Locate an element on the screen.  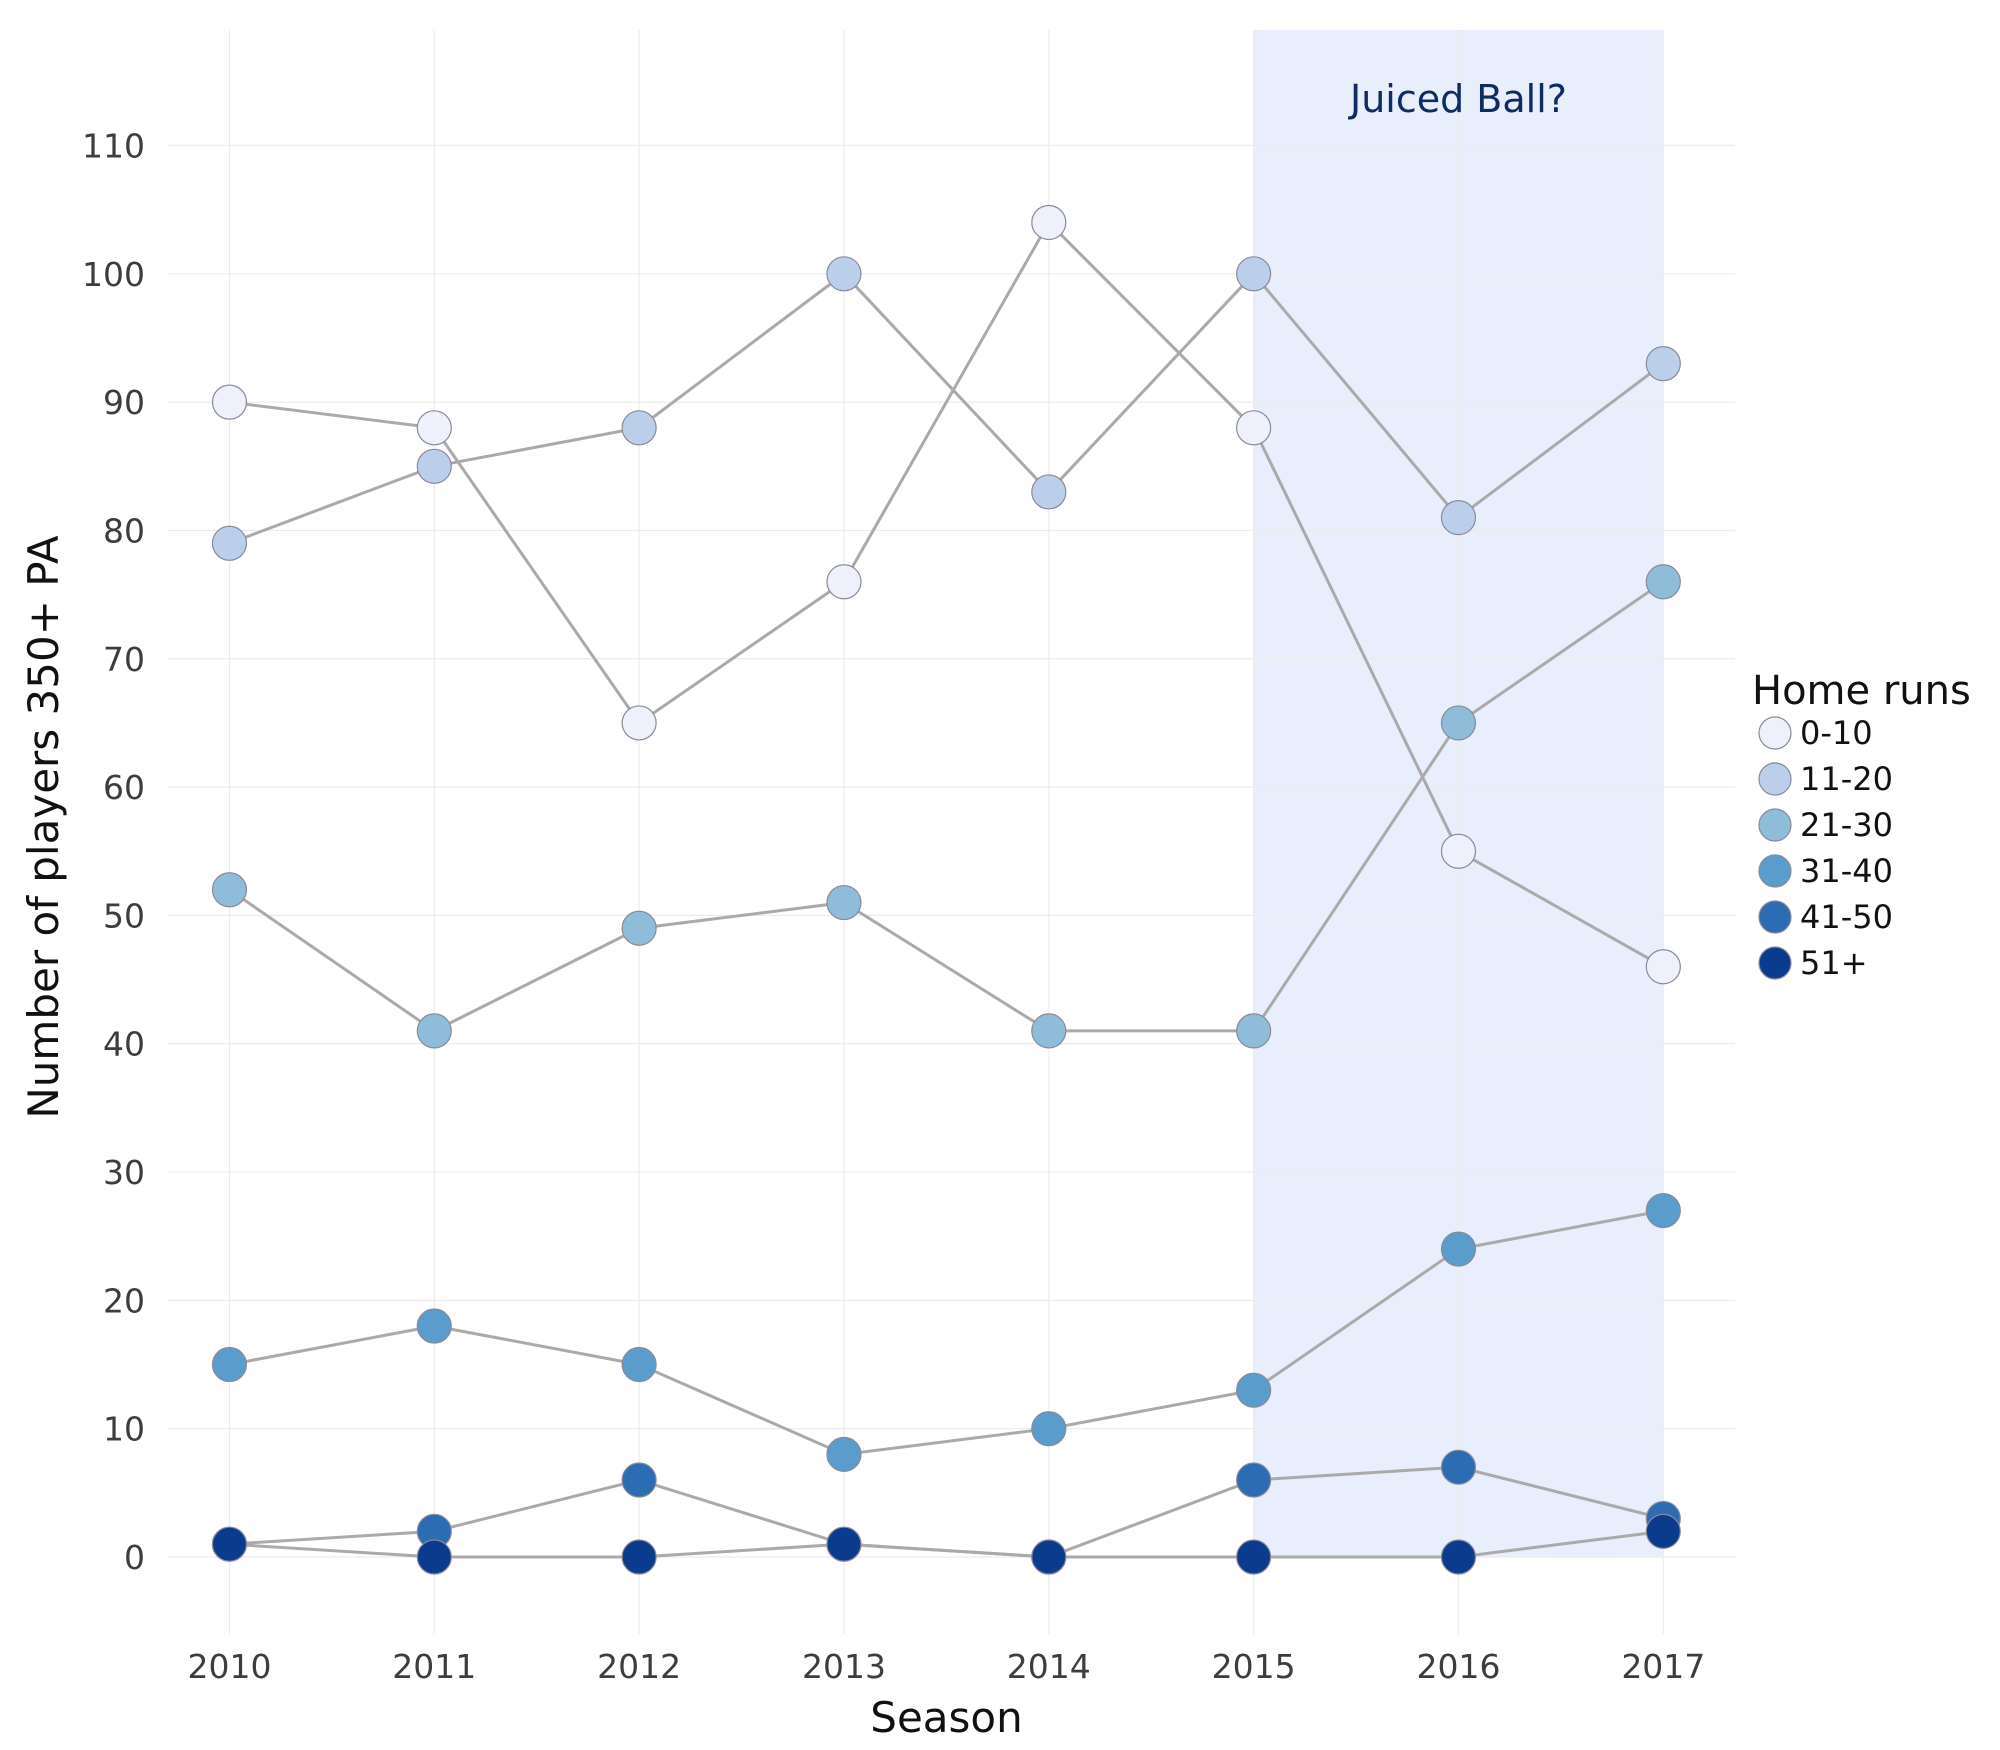
y-tick-label-100: 100 is located at coordinates (113, 274).